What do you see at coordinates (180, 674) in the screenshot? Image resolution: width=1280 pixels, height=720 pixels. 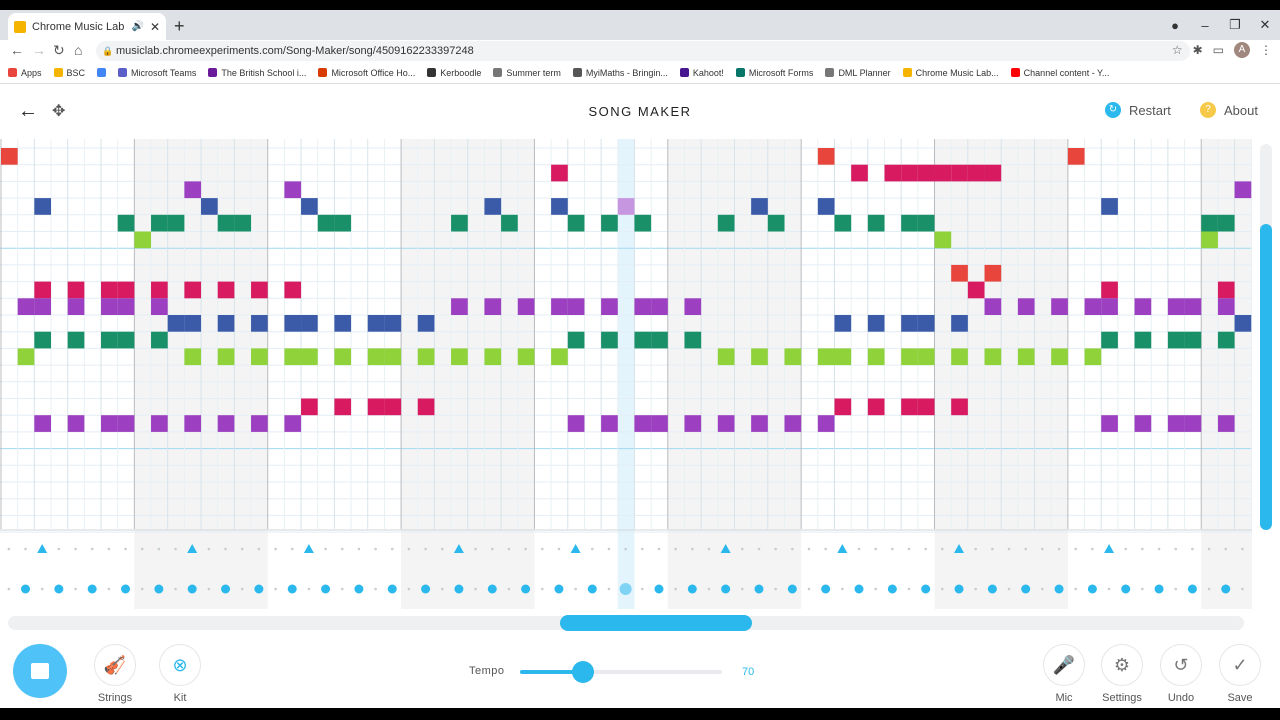 I see `kit-button: ⊗ Kit` at bounding box center [180, 674].